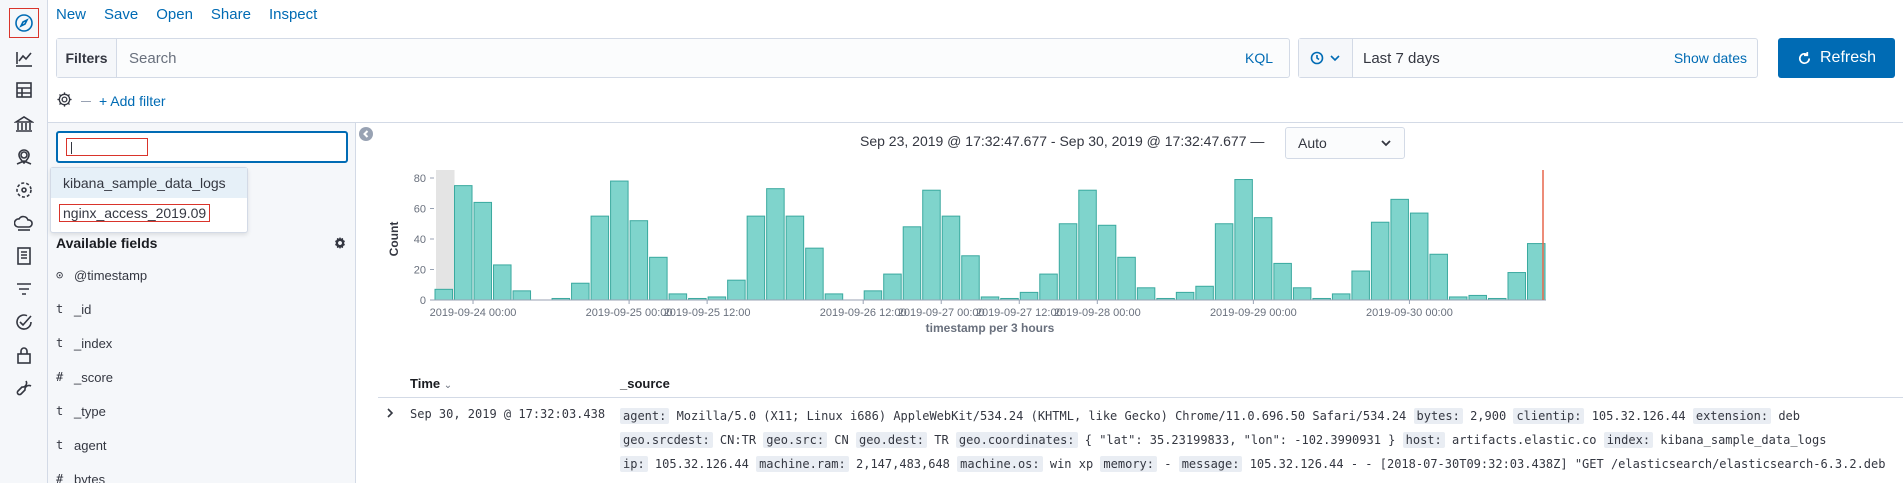 This screenshot has height=483, width=1903. I want to click on filter-row: + Add filter, so click(111, 101).